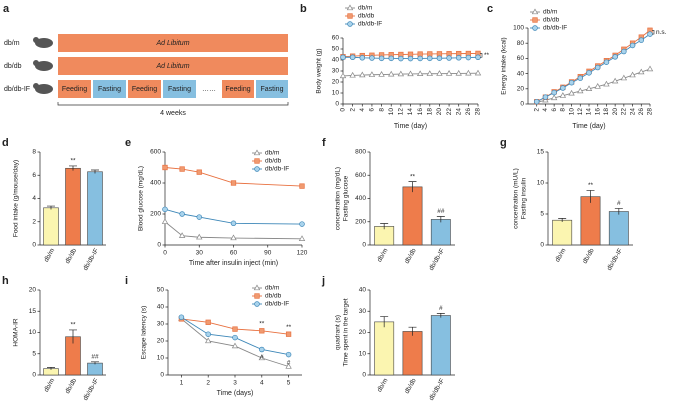 The image size is (674, 405). What do you see at coordinates (200, 253) in the screenshot?
I see `x-tick-label: 30` at bounding box center [200, 253].